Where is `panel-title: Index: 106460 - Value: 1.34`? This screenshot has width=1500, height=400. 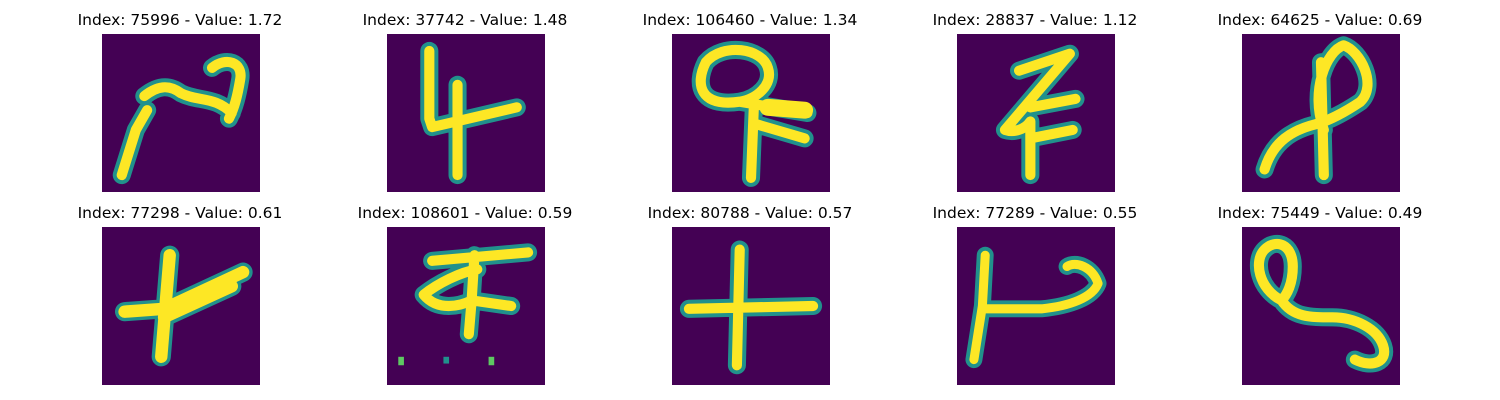 panel-title: Index: 106460 - Value: 1.34 is located at coordinates (750, 20).